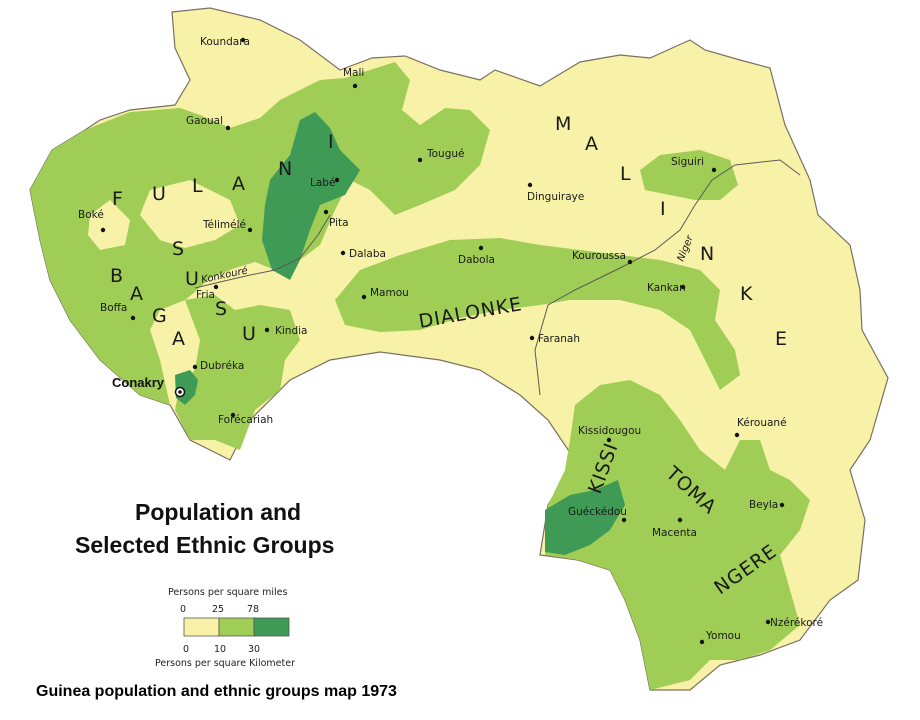  I want to click on map-title-line-2: Selected Ethnic Groups, so click(204, 545).